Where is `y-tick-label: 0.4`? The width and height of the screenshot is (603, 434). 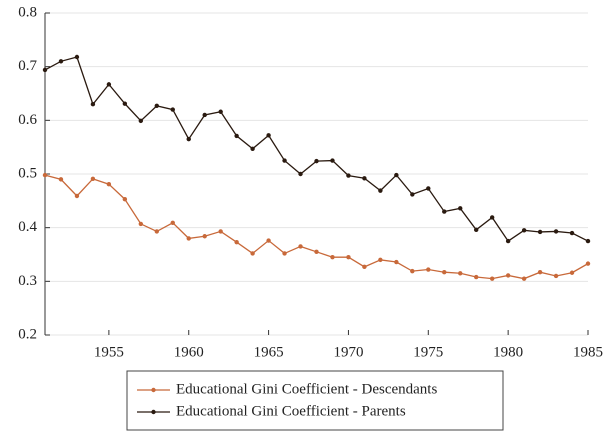
y-tick-label: 0.4 is located at coordinates (27, 227).